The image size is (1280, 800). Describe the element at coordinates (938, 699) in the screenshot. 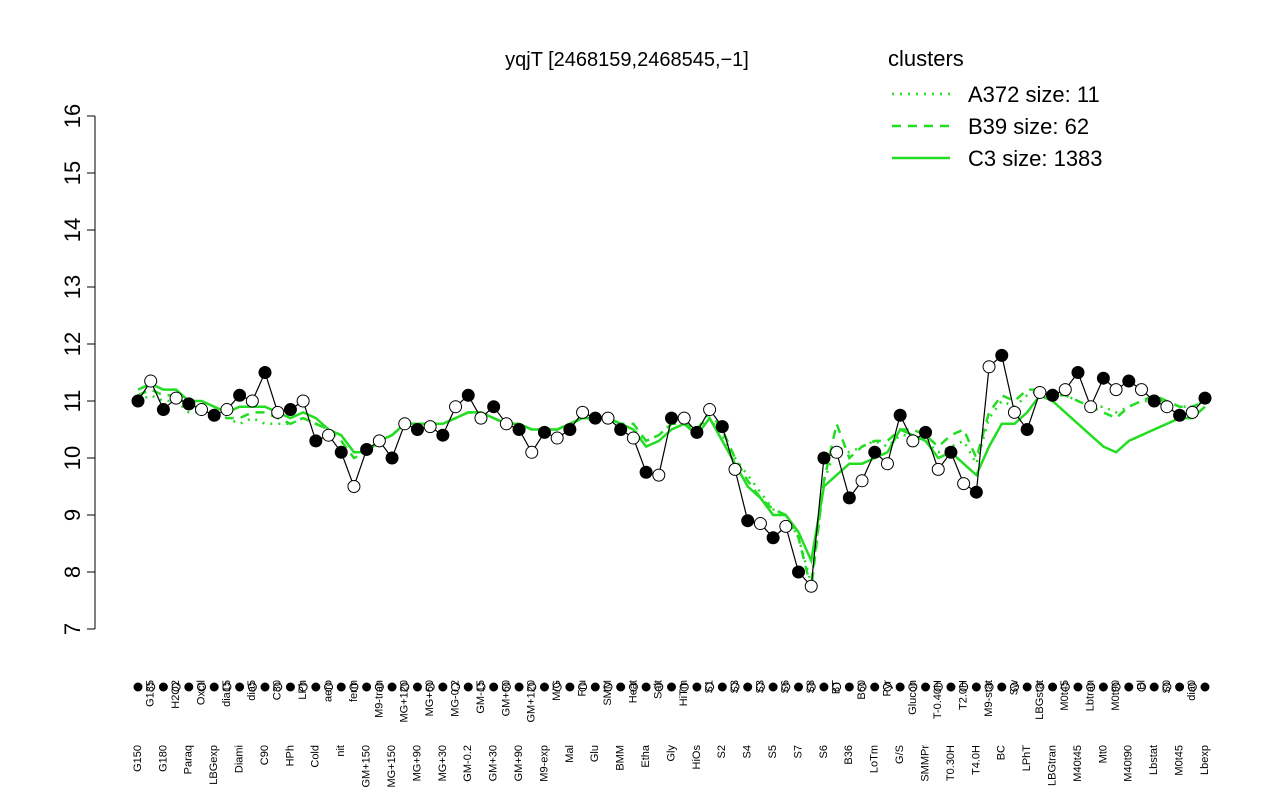

I see `x-tick-label: T-0.40H` at that location.